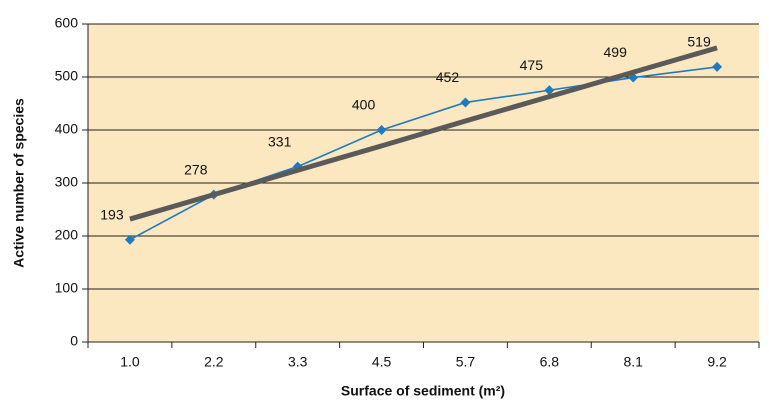  Describe the element at coordinates (130, 362) in the screenshot. I see `x-tick-label: 1.0` at that location.